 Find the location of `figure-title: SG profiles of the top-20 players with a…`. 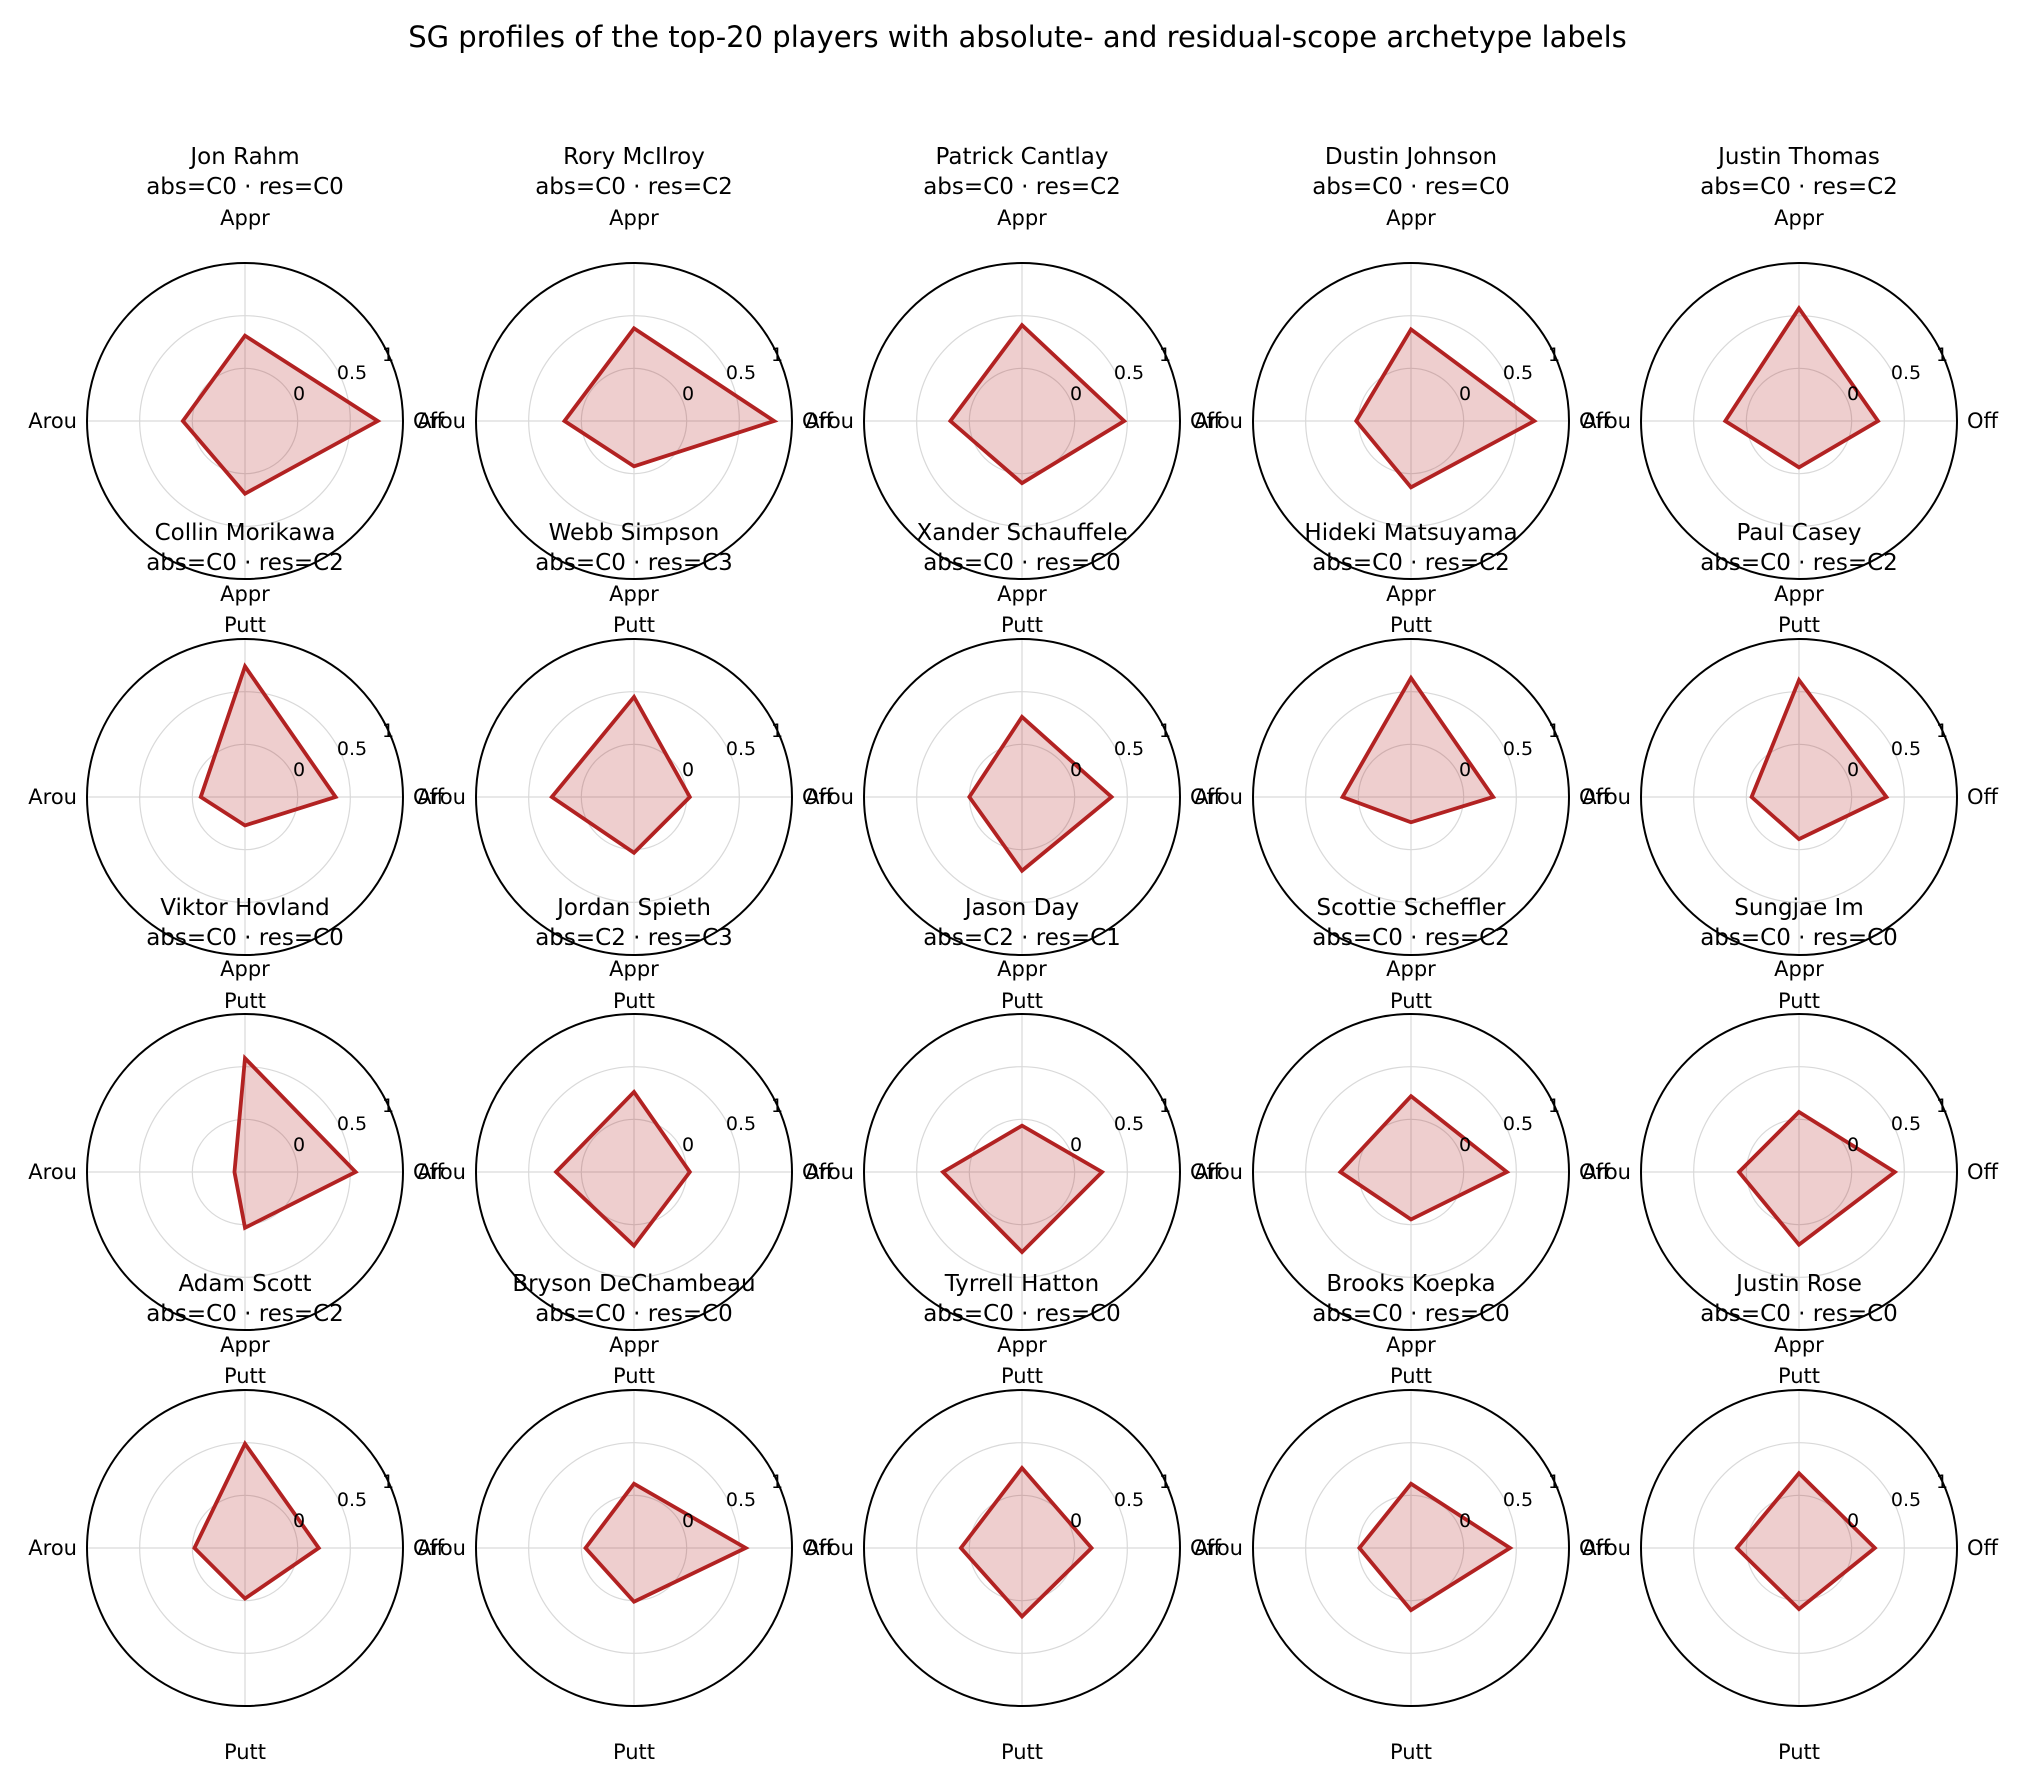

figure-title: SG profiles of the top-20 players with a… is located at coordinates (1017, 37).